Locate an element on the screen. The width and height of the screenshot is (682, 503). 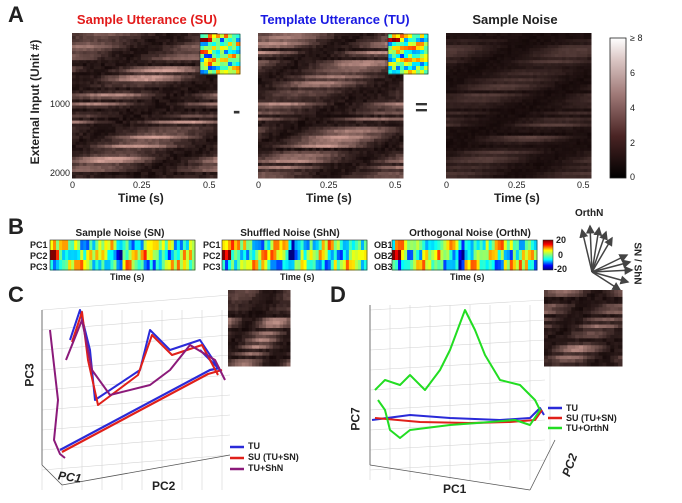
minus-symbol: - is located at coordinates (237, 110).